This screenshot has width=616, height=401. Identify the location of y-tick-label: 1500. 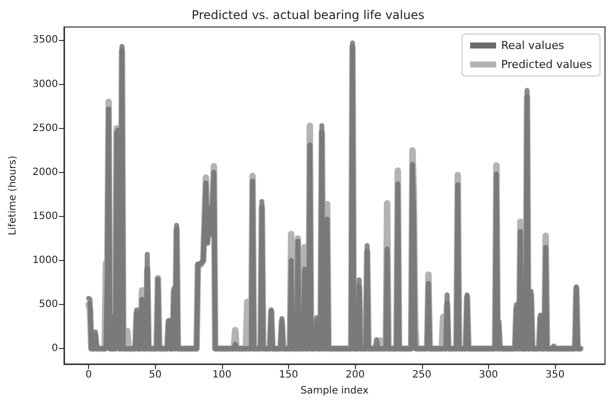
(45, 216).